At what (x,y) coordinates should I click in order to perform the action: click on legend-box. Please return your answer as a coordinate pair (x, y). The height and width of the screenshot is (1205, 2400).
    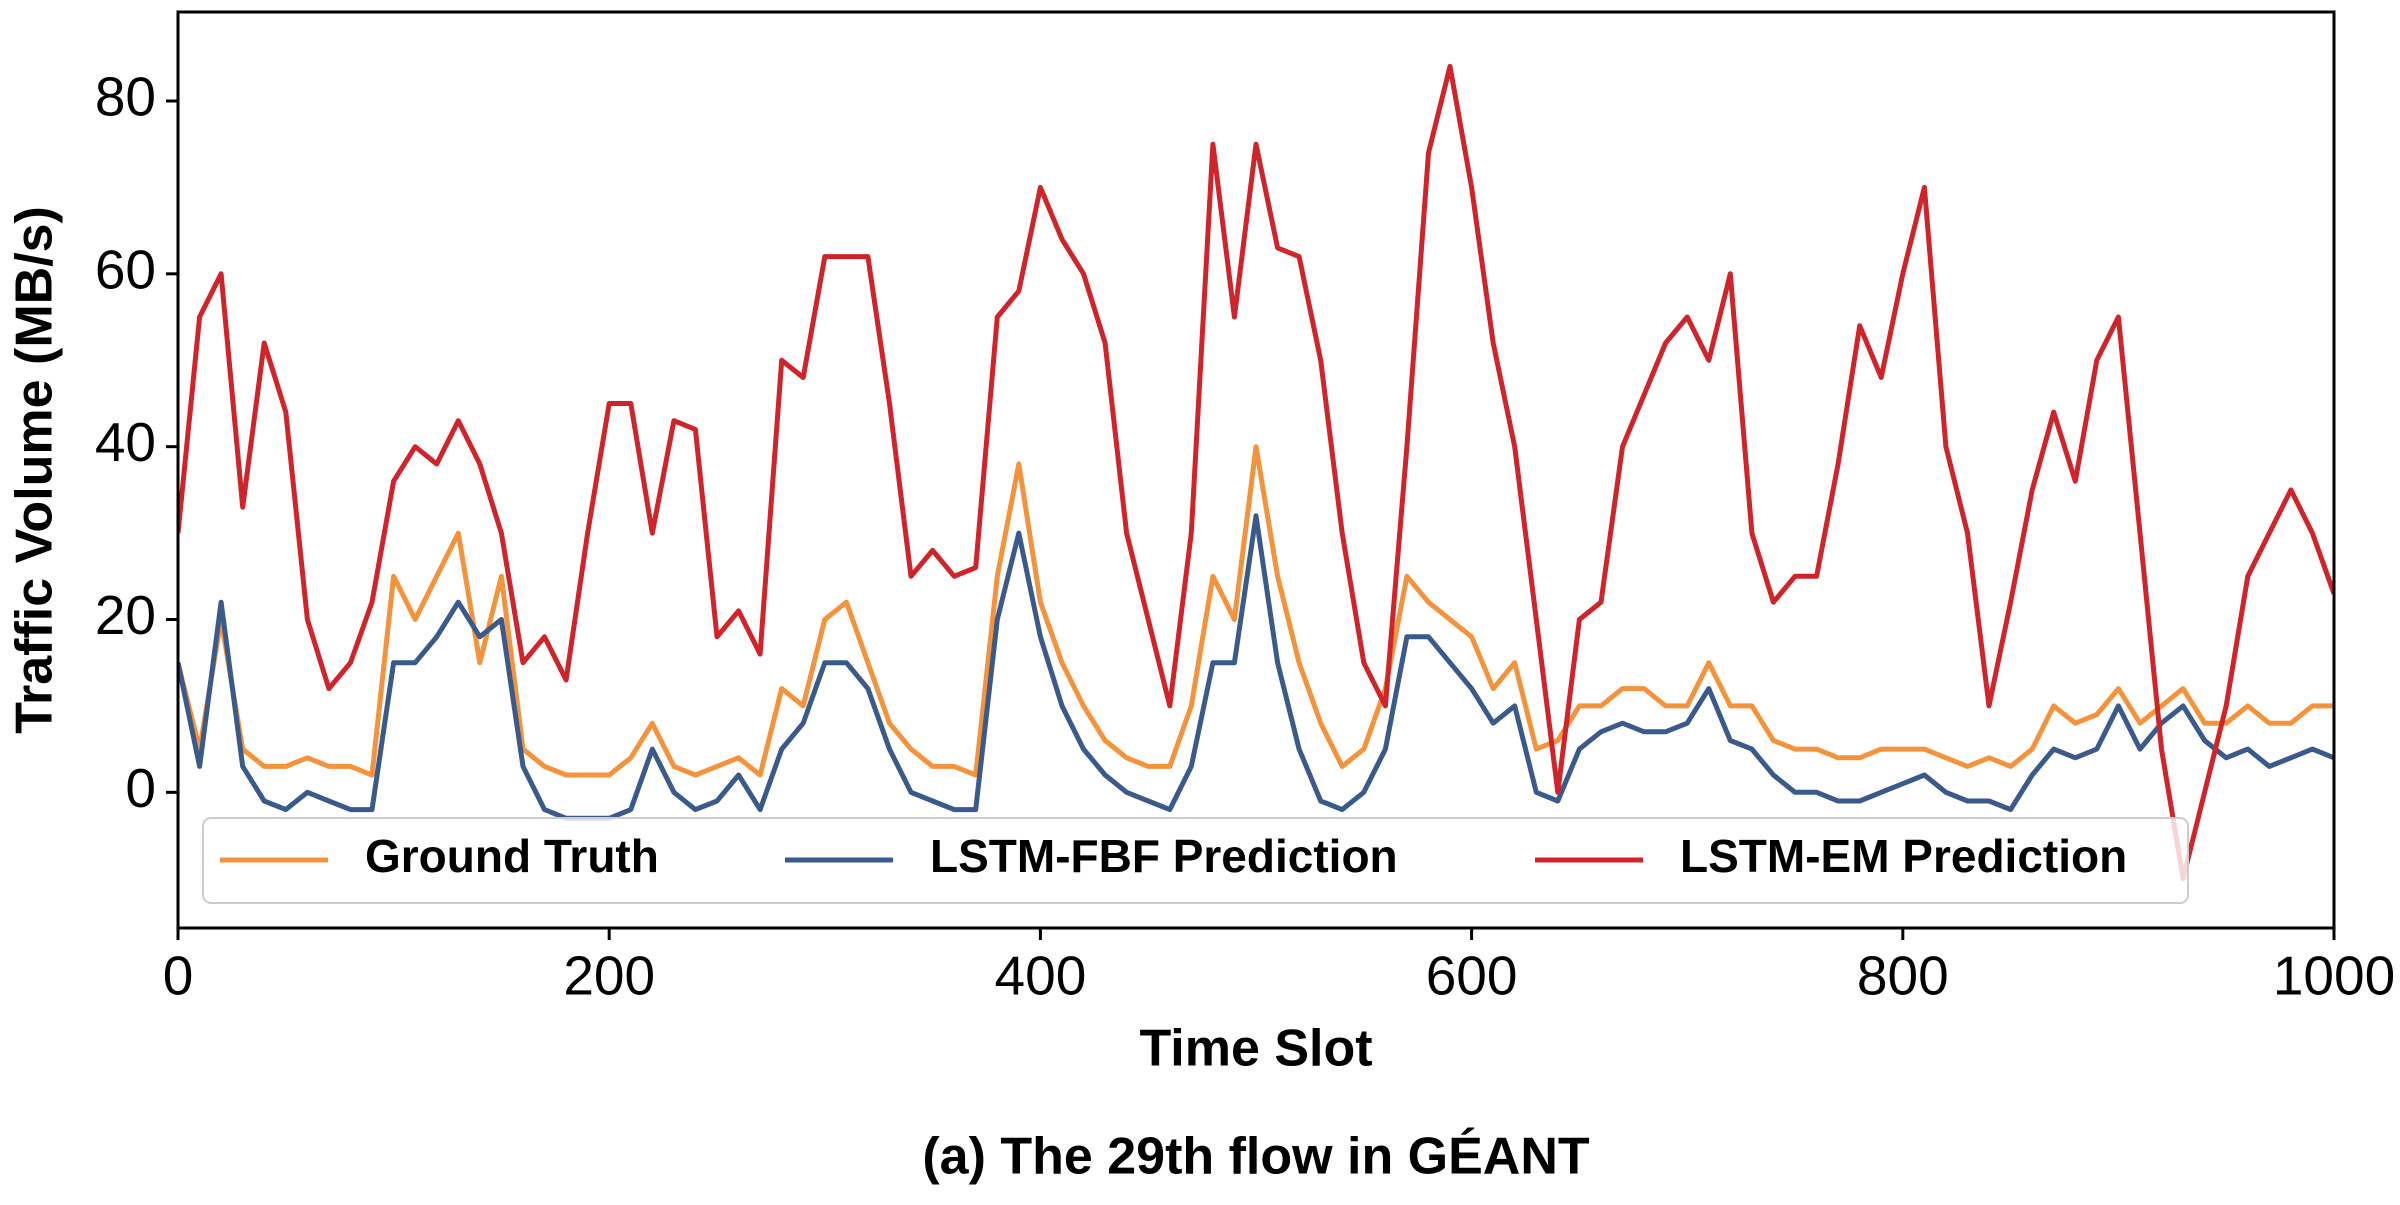
    Looking at the image, I should click on (1195, 860).